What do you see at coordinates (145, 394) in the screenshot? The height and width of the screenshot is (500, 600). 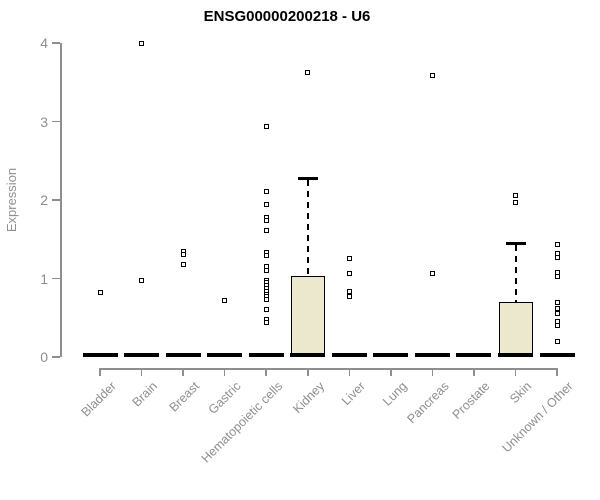 I see `x-tick-label: Brain` at bounding box center [145, 394].